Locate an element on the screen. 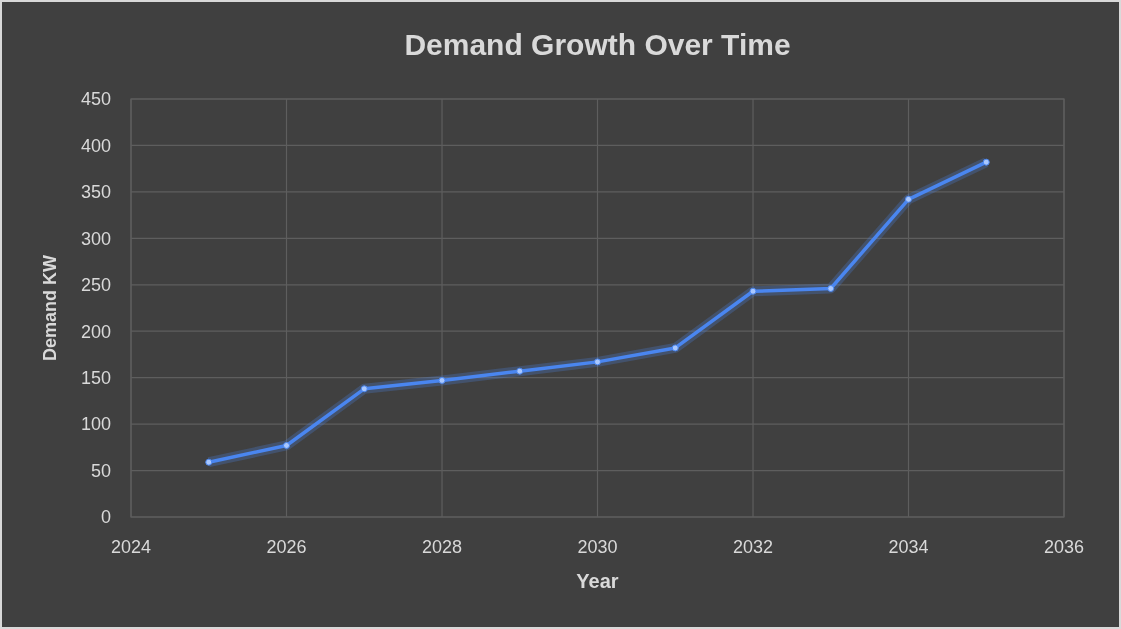 The width and height of the screenshot is (1121, 629). x-tick-label: 2034 is located at coordinates (908, 547).